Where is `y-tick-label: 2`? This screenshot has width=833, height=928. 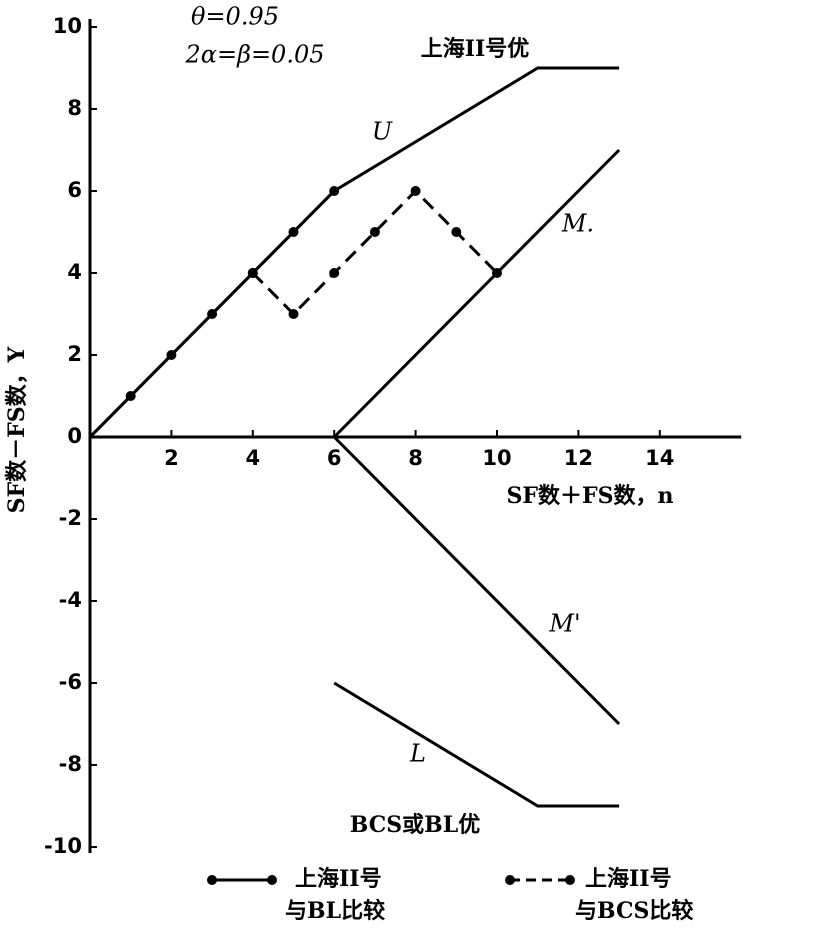 y-tick-label: 2 is located at coordinates (74, 354).